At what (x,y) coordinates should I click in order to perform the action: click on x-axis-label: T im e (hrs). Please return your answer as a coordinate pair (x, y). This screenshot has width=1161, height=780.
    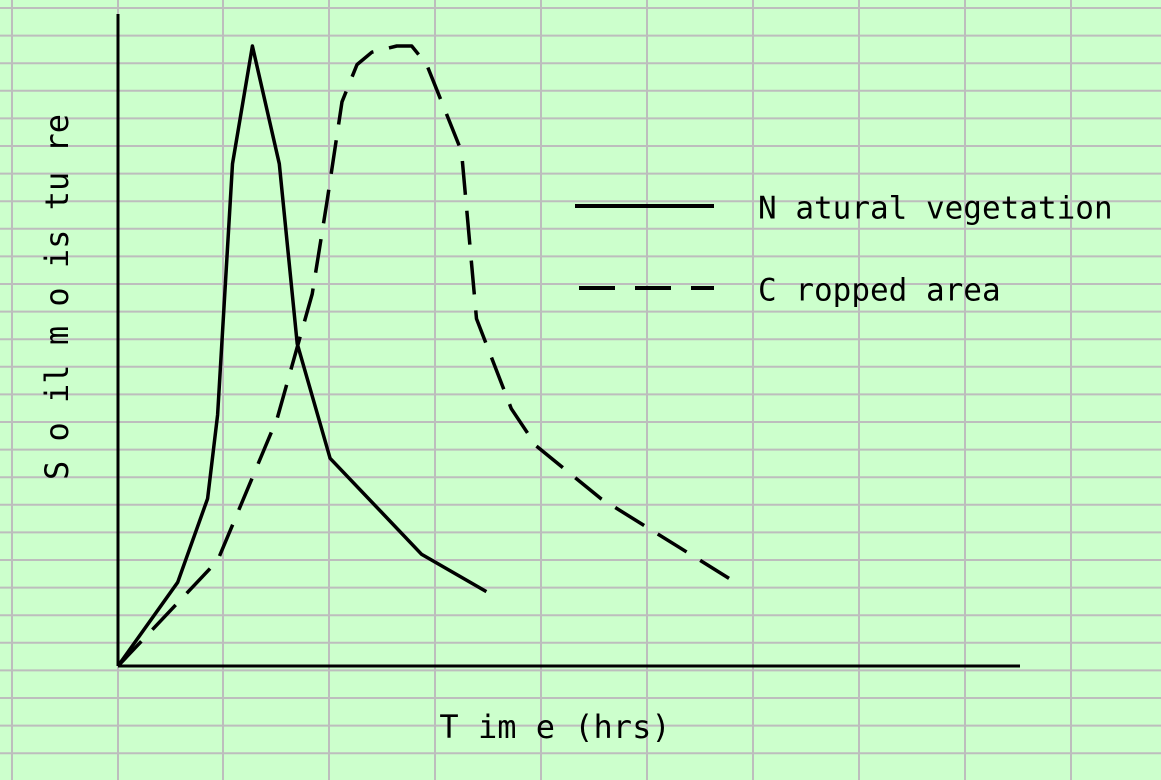
    Looking at the image, I should click on (554, 727).